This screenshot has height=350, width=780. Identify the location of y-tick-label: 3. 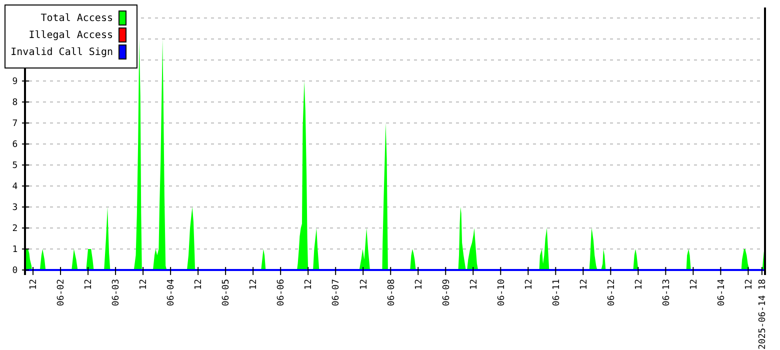
(15, 208).